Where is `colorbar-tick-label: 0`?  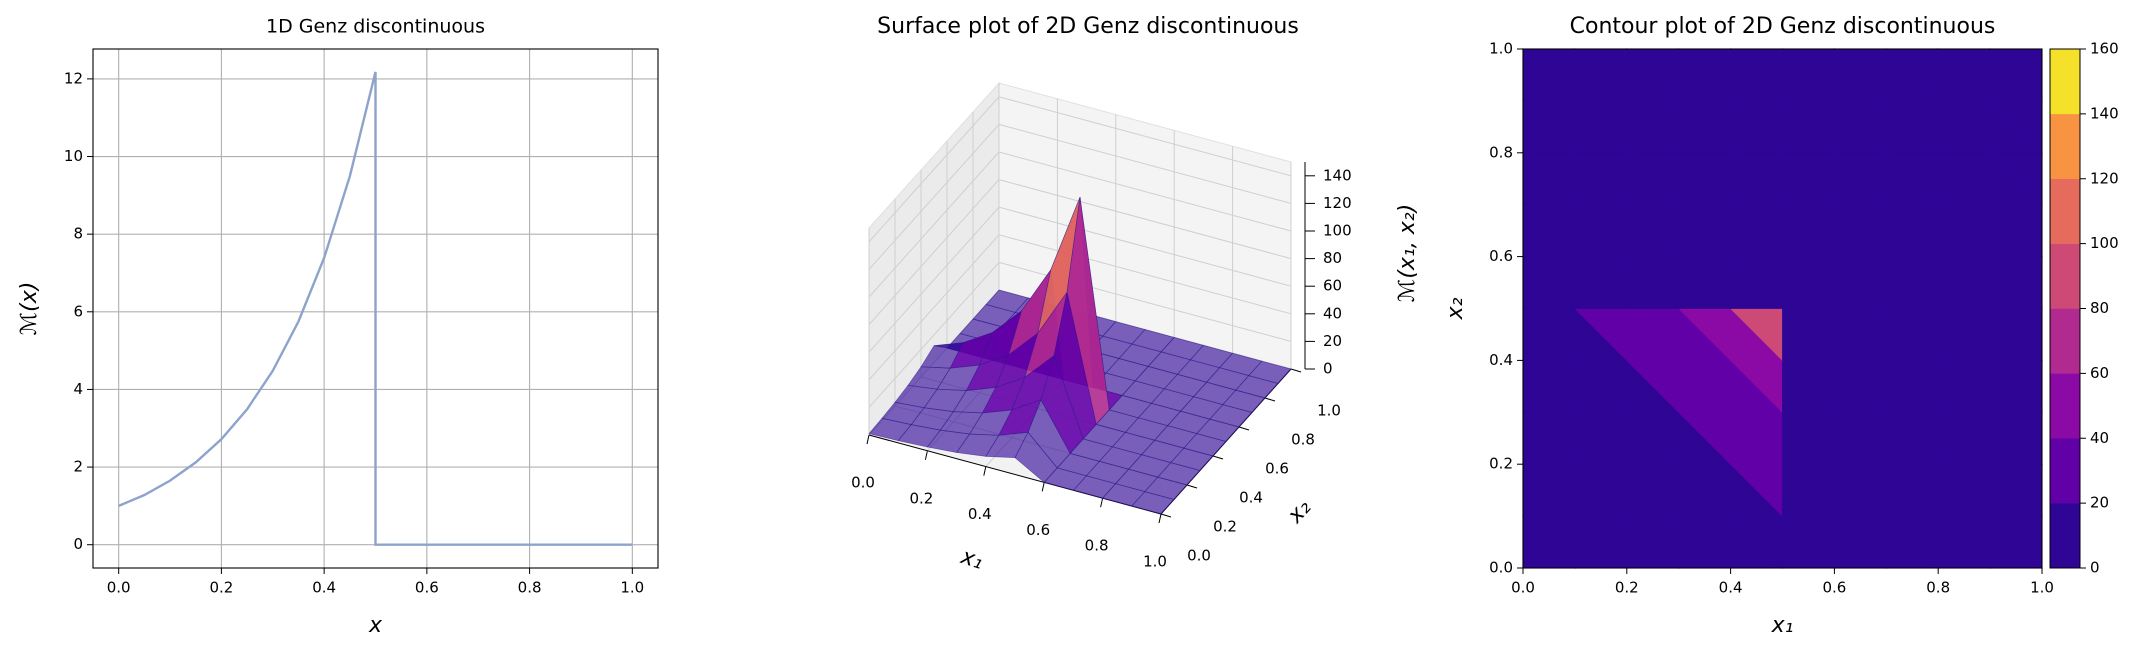
colorbar-tick-label: 0 is located at coordinates (2095, 568).